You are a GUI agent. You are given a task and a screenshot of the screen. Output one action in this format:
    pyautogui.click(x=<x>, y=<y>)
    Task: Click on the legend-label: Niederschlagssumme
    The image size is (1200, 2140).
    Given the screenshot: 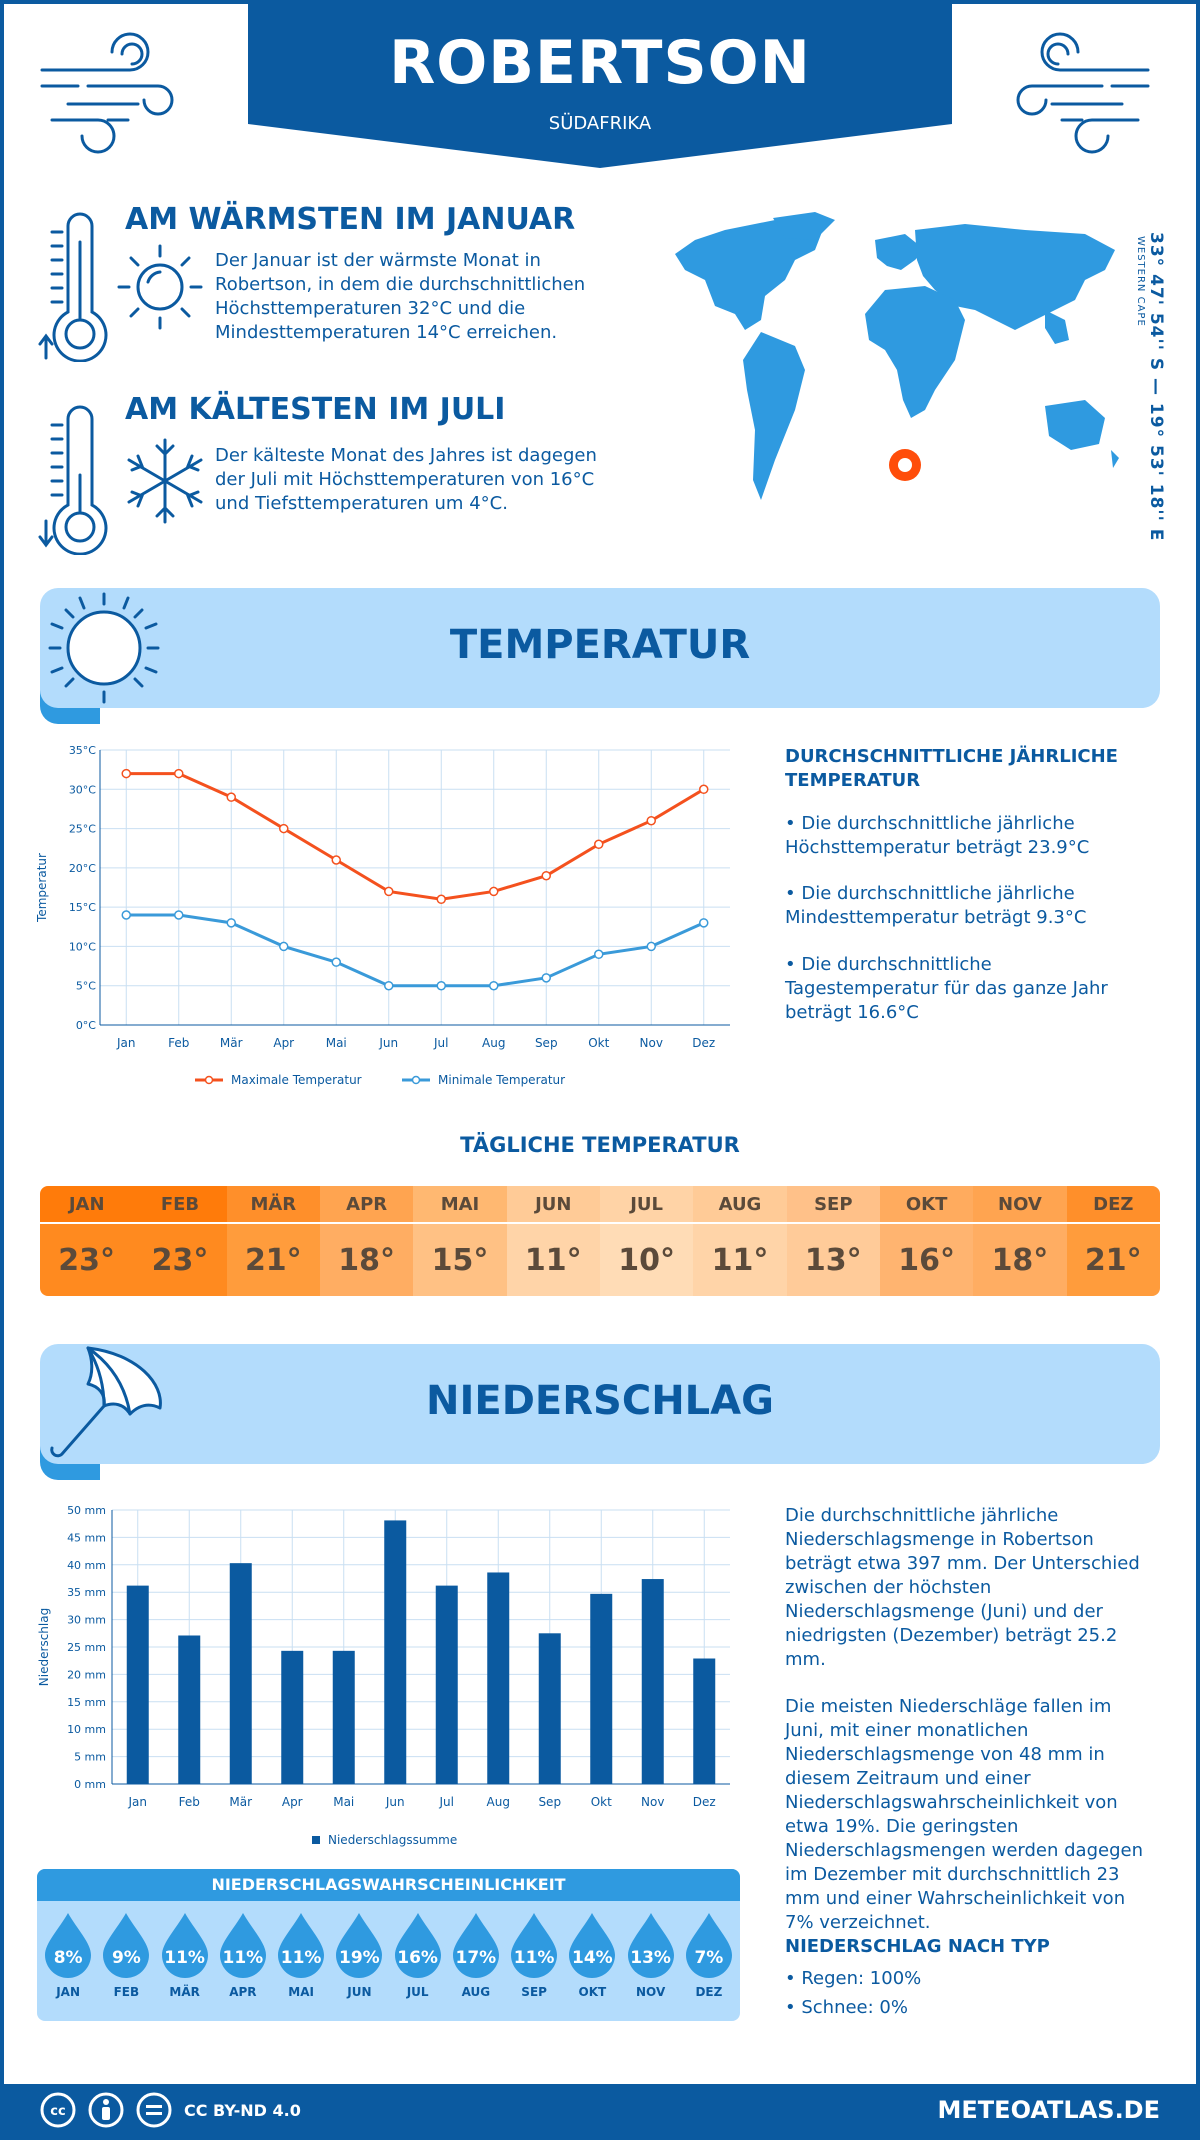 What is the action you would take?
    pyautogui.click(x=392, y=1840)
    